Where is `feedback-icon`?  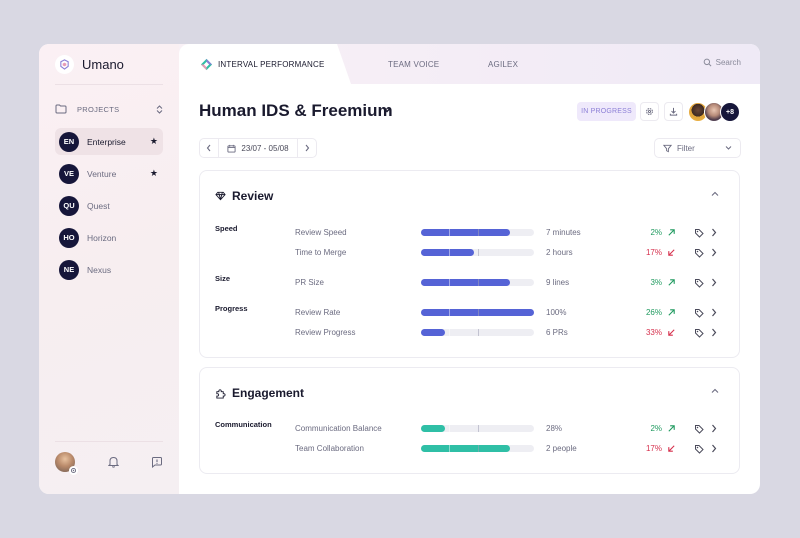 feedback-icon is located at coordinates (157, 462).